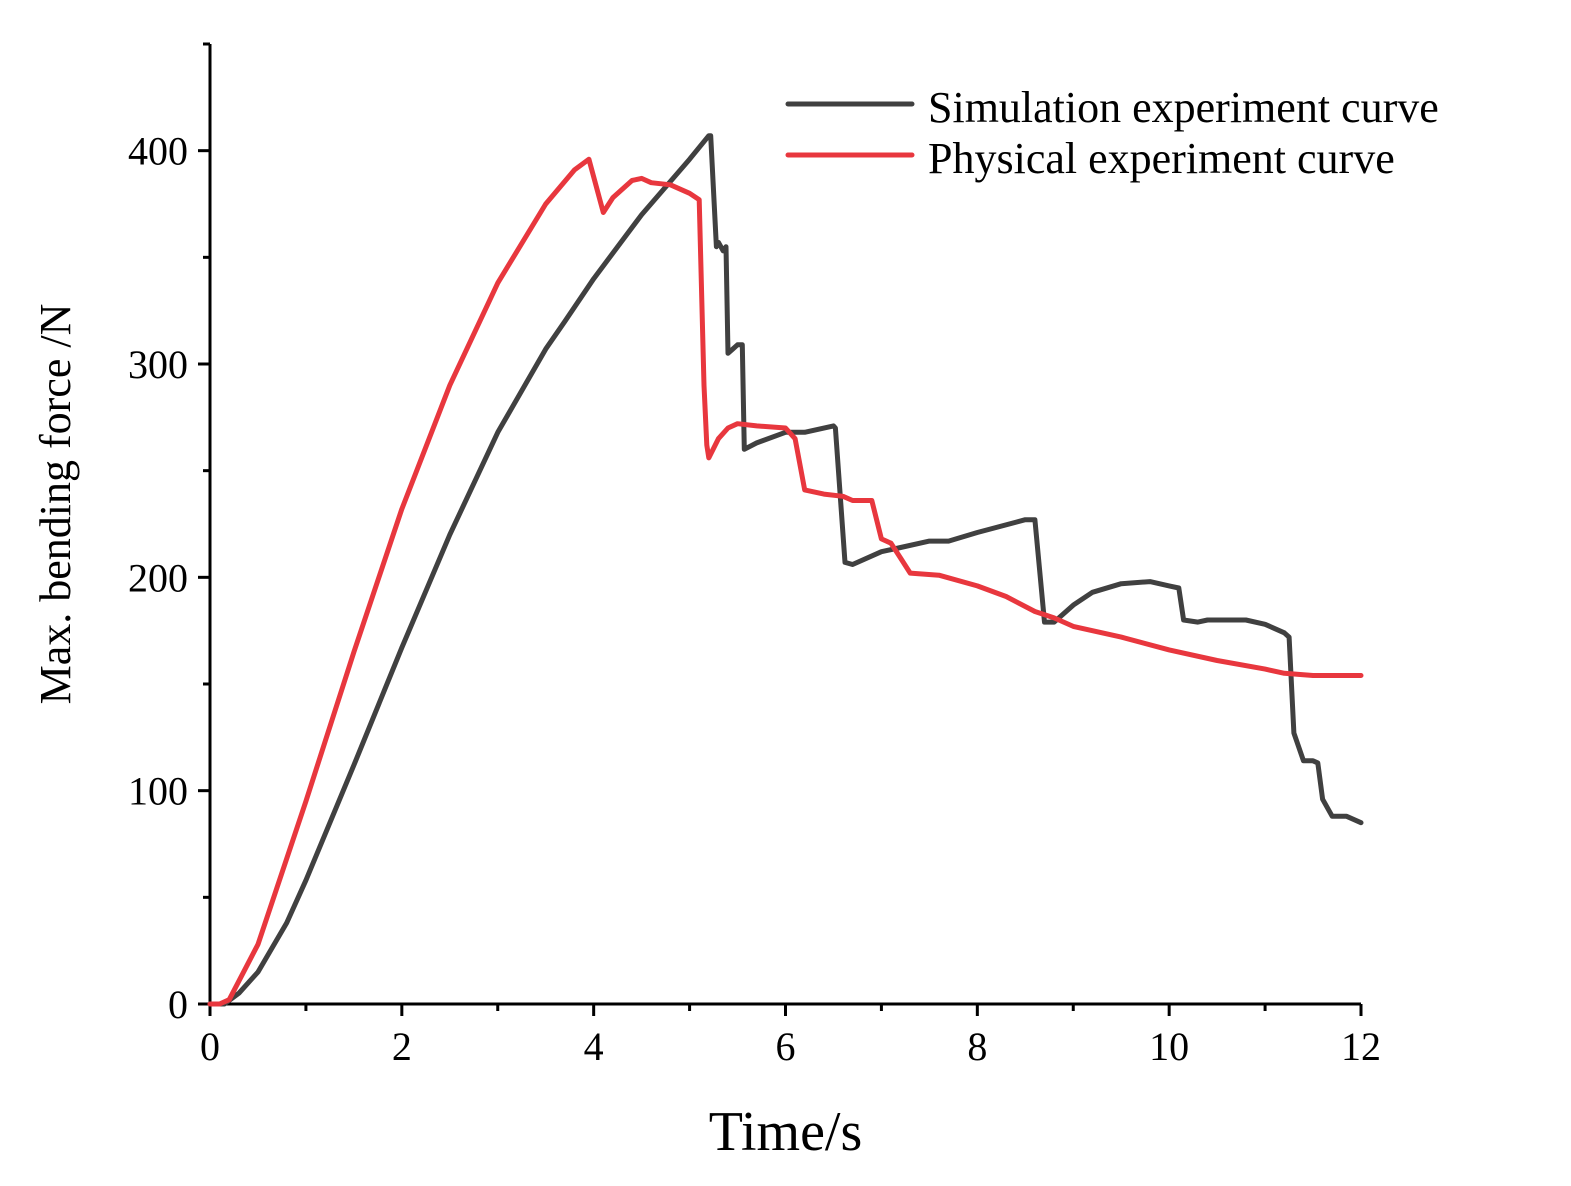 The height and width of the screenshot is (1186, 1571). Describe the element at coordinates (594, 1046) in the screenshot. I see `x-tick-label: 4` at that location.